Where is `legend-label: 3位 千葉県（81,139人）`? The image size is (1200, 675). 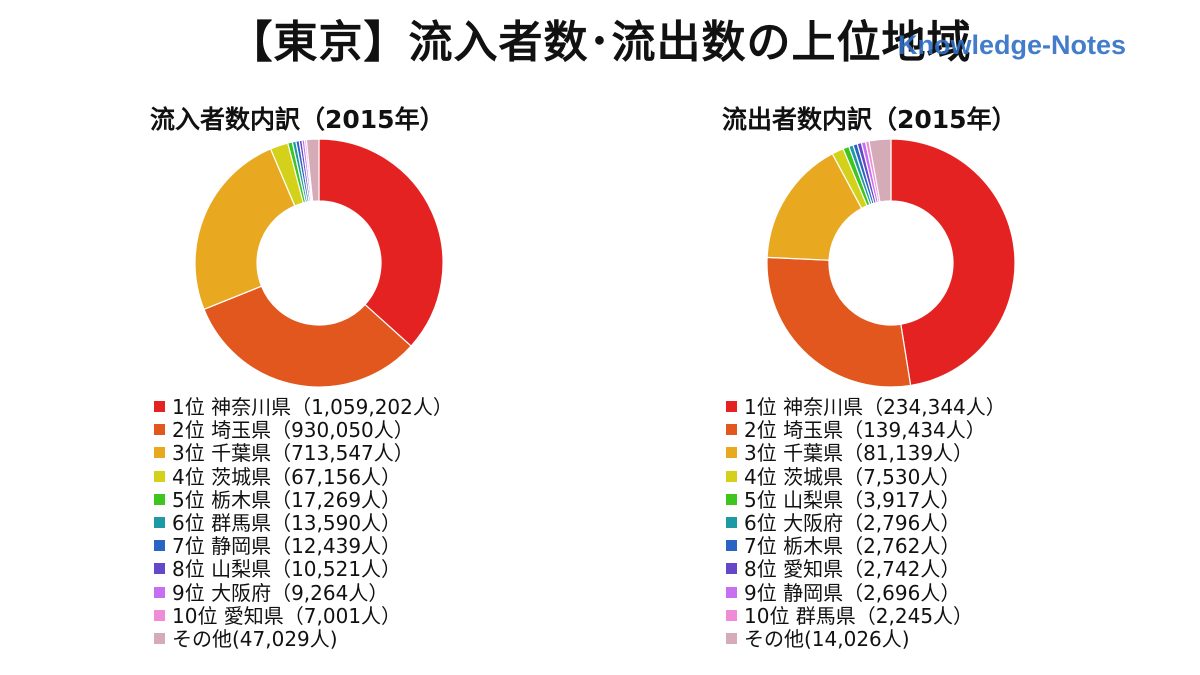
legend-label: 3位 千葉県（81,139人） is located at coordinates (859, 453).